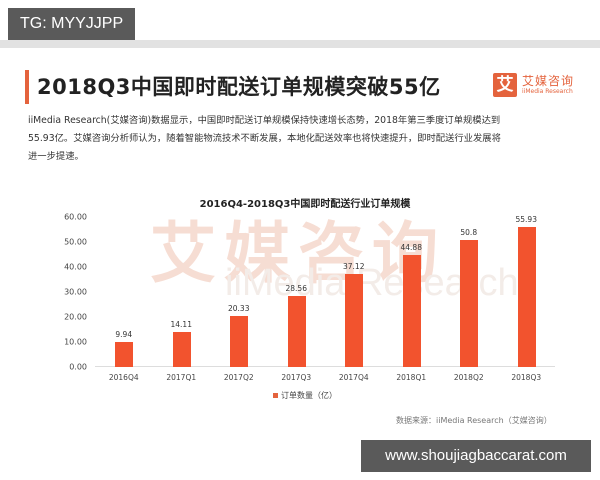 The image size is (600, 480). I want to click on bar-group: 28.56, so click(297, 292).